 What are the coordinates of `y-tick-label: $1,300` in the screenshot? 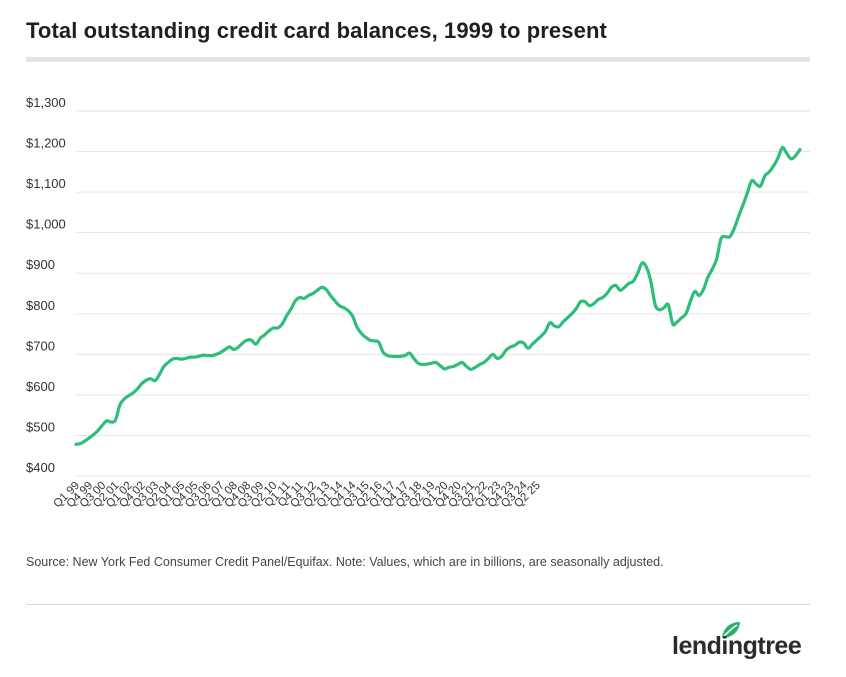 It's located at (46, 102).